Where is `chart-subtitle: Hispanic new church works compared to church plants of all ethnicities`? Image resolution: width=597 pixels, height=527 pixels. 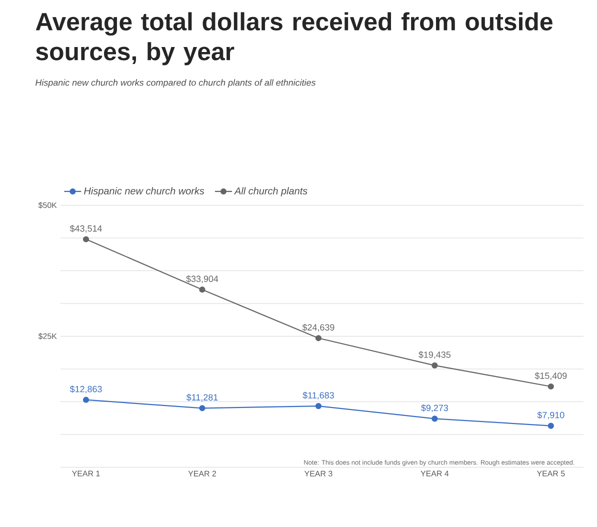
chart-subtitle: Hispanic new church works compared to church plants of all ethnicities is located at coordinates (175, 83).